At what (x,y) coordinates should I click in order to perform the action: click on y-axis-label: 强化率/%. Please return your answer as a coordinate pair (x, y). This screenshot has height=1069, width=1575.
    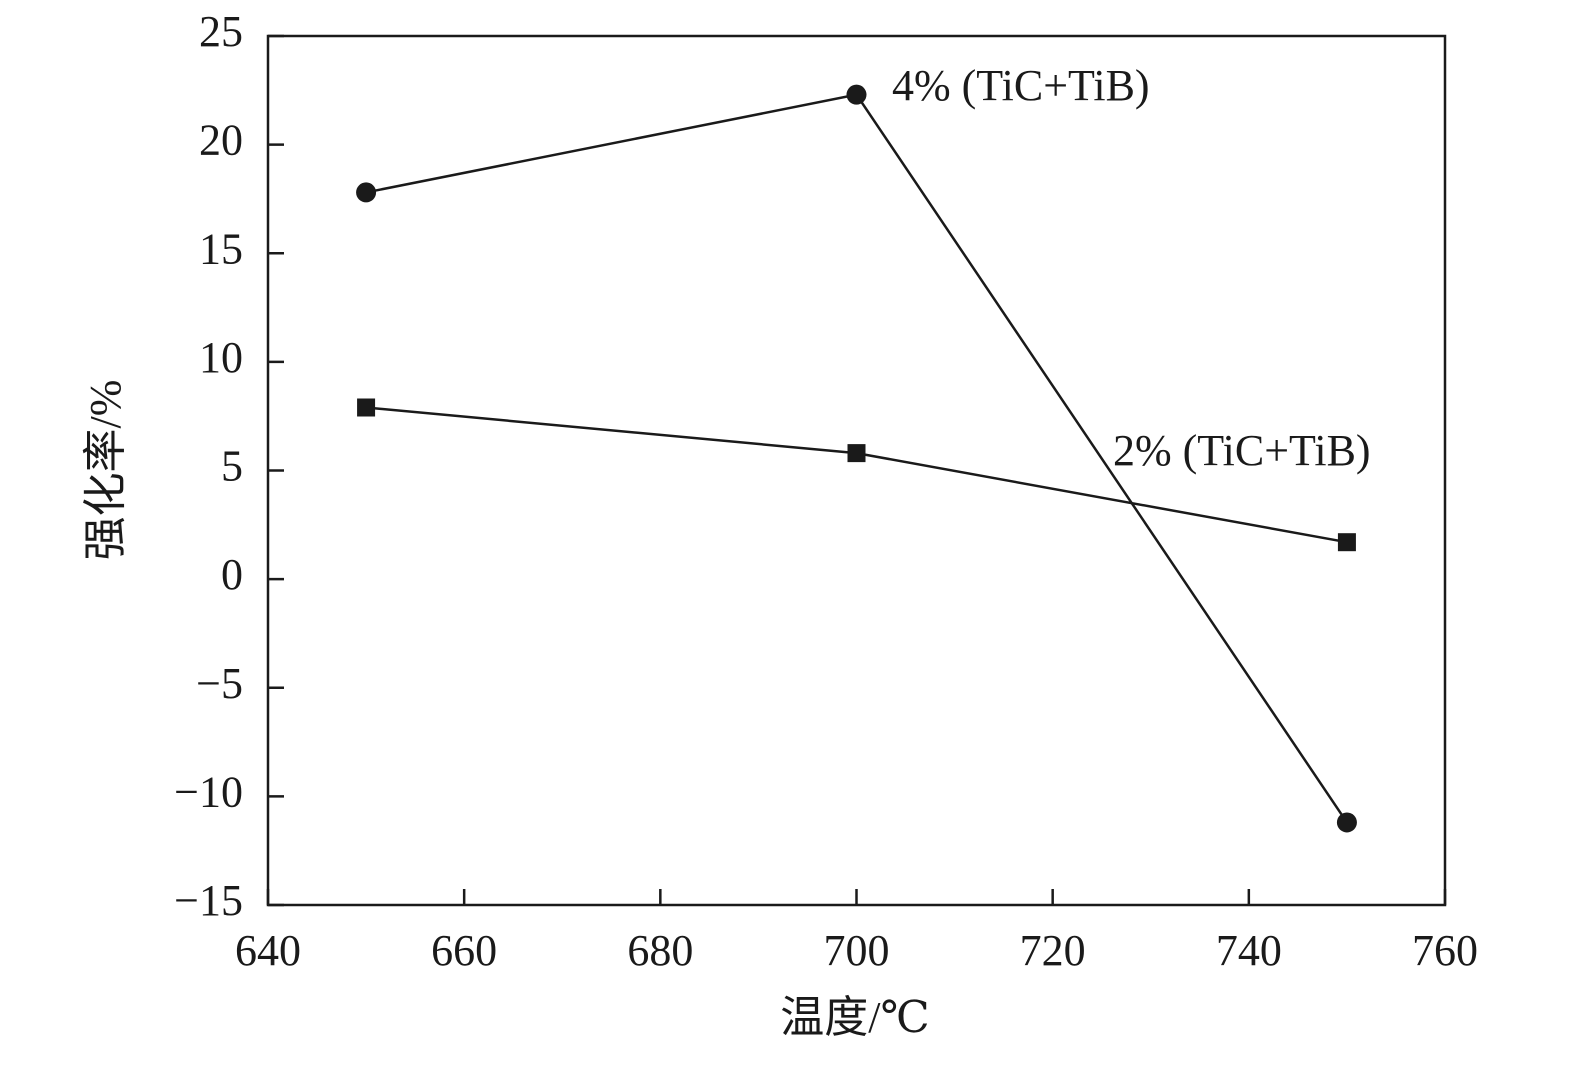
    Looking at the image, I should click on (105, 470).